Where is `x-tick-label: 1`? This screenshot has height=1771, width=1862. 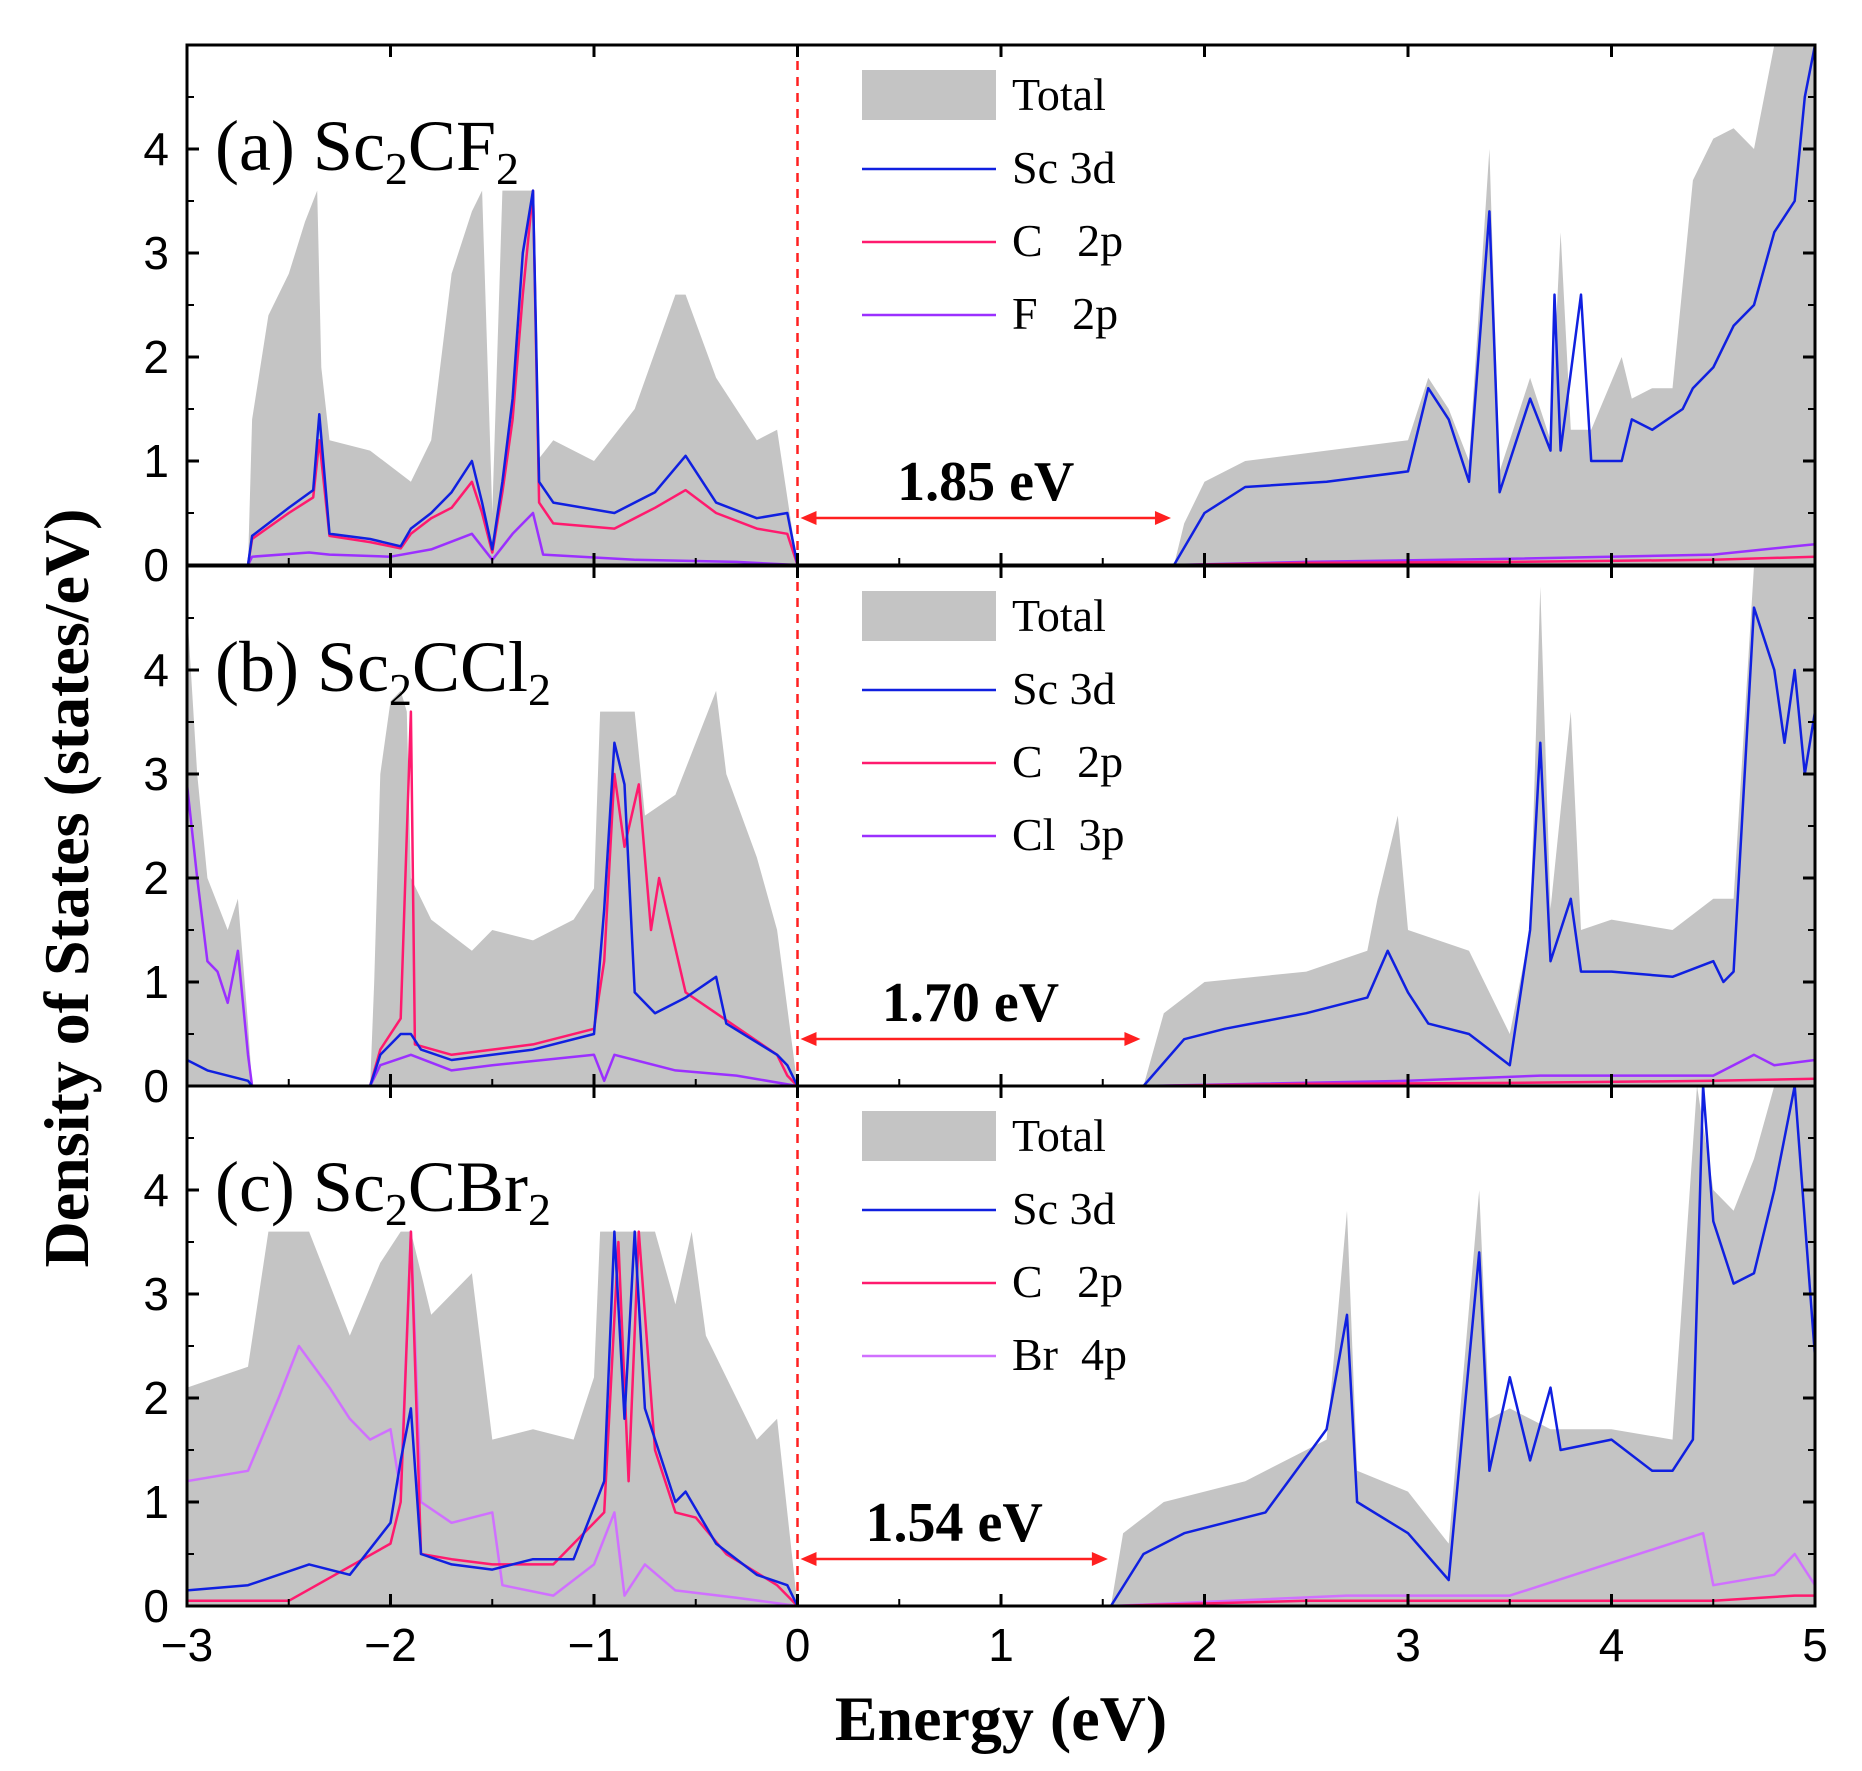
x-tick-label: 1 is located at coordinates (1001, 1645).